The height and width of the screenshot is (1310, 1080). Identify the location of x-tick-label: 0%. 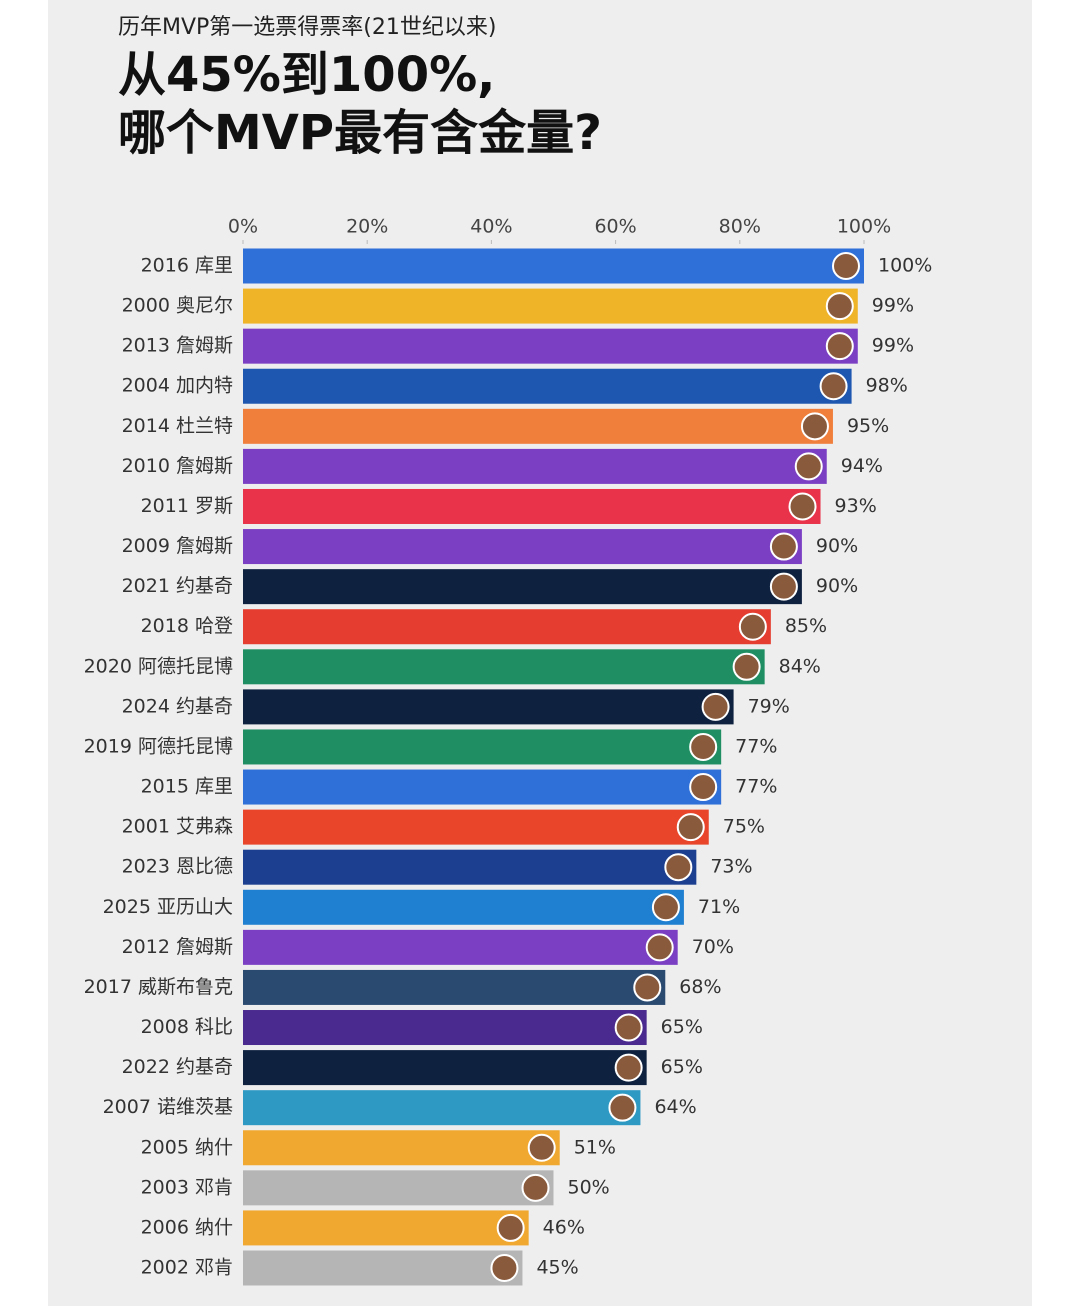
(243, 227).